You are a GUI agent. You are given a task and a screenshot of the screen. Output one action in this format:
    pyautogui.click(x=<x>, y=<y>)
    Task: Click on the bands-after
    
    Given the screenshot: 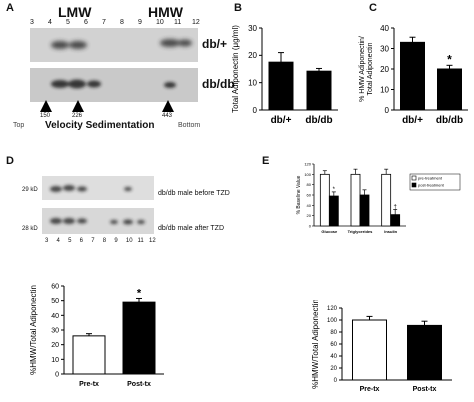 What is the action you would take?
    pyautogui.click(x=97, y=221)
    